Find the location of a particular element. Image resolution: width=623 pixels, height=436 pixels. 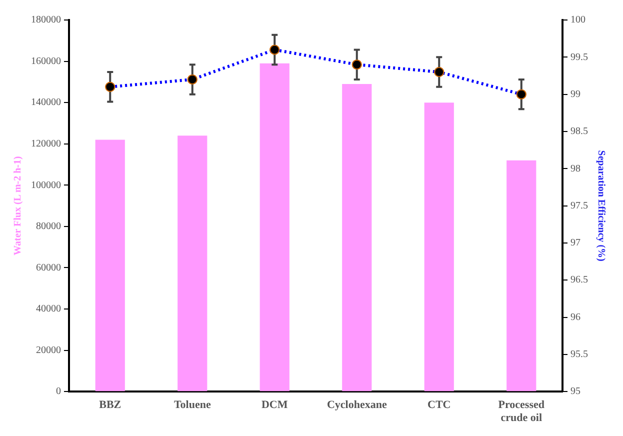

y2-tick-label: 99.5 is located at coordinates (579, 57).